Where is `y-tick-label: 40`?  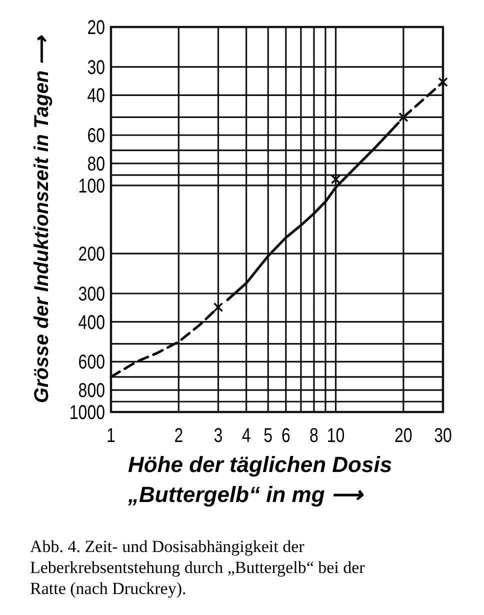 y-tick-label: 40 is located at coordinates (96, 95).